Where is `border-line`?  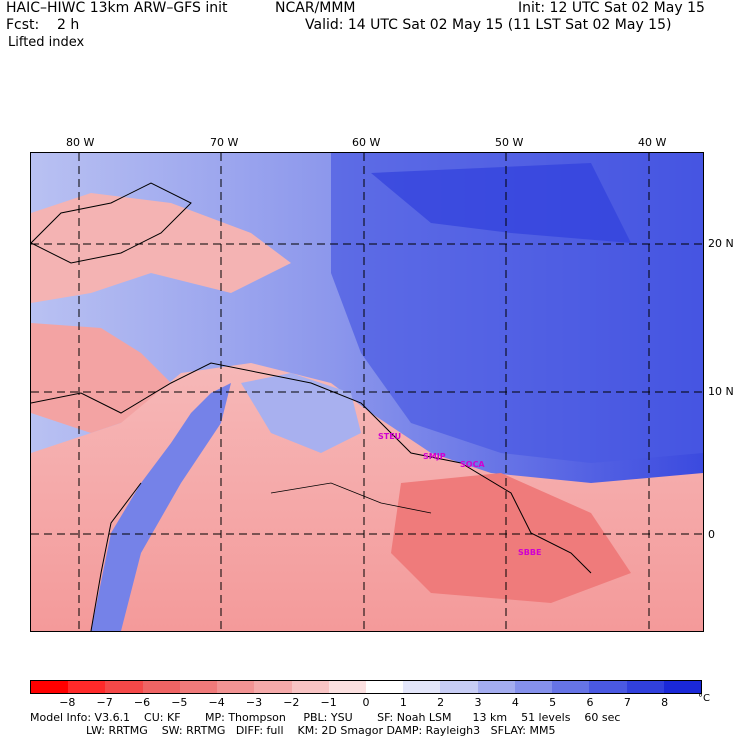
border-line is located at coordinates (351, 498).